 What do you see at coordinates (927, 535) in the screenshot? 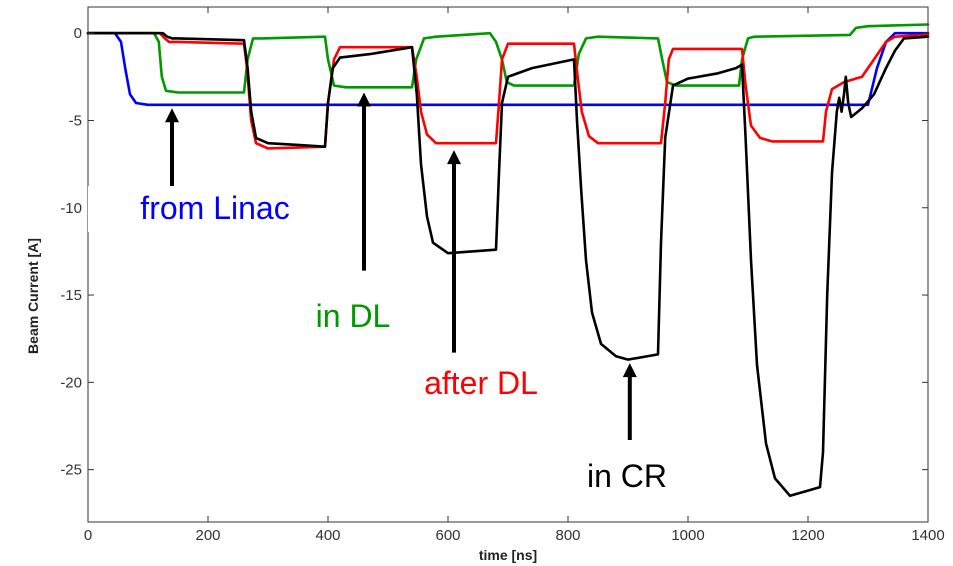
I see `x-tick-label: 1400` at bounding box center [927, 535].